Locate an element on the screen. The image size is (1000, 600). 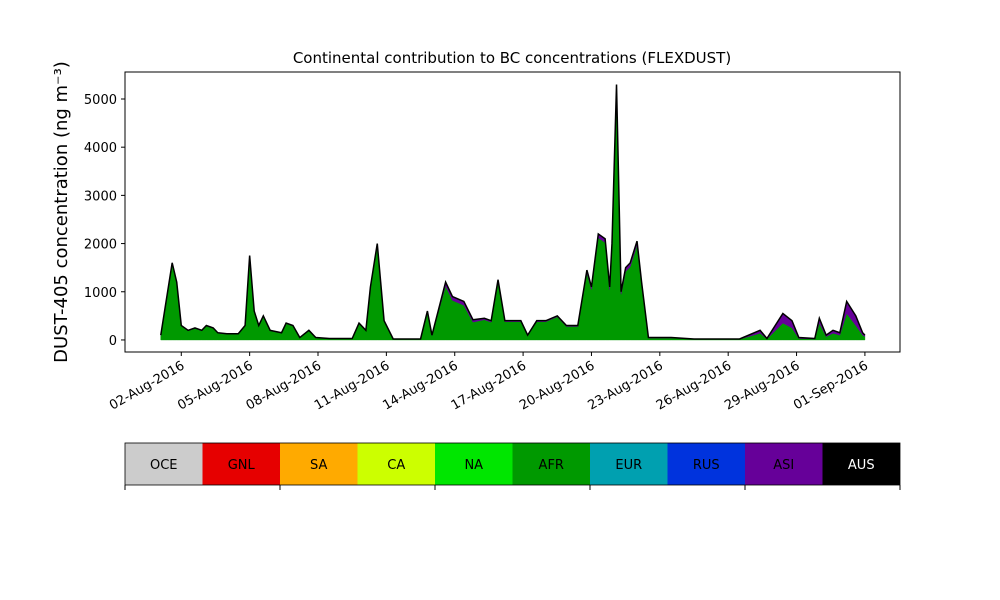
colorbar-label: RUS is located at coordinates (706, 465).